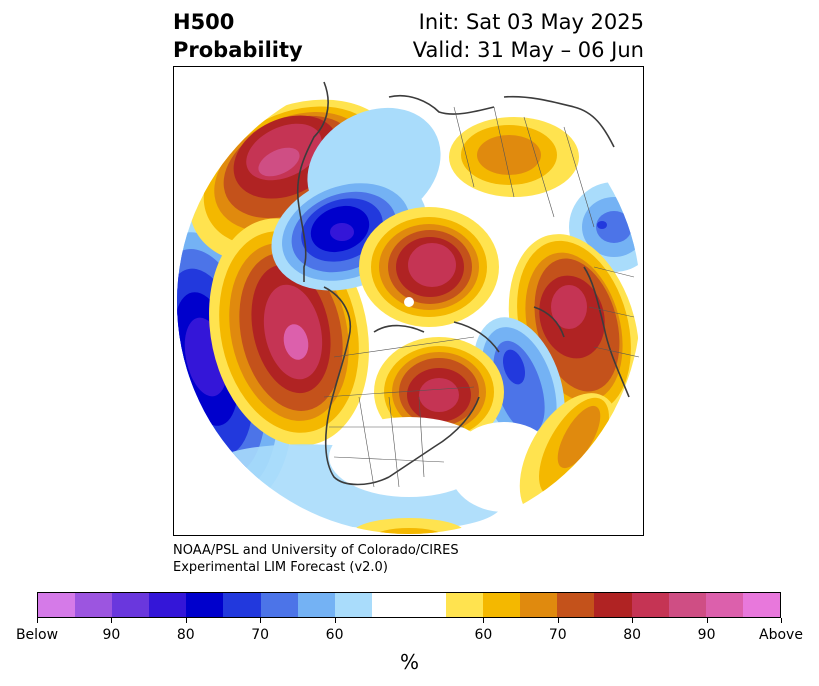 This screenshot has width=819, height=686. I want to click on colorbar-tick-label: Below, so click(37, 635).